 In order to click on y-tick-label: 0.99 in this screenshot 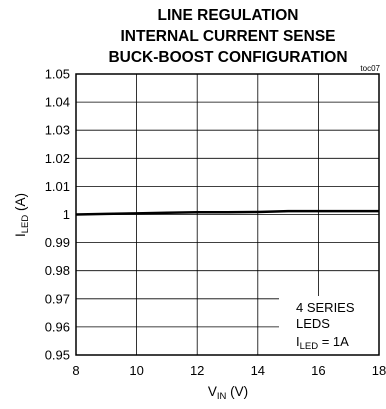, I will do `click(57, 242)`.